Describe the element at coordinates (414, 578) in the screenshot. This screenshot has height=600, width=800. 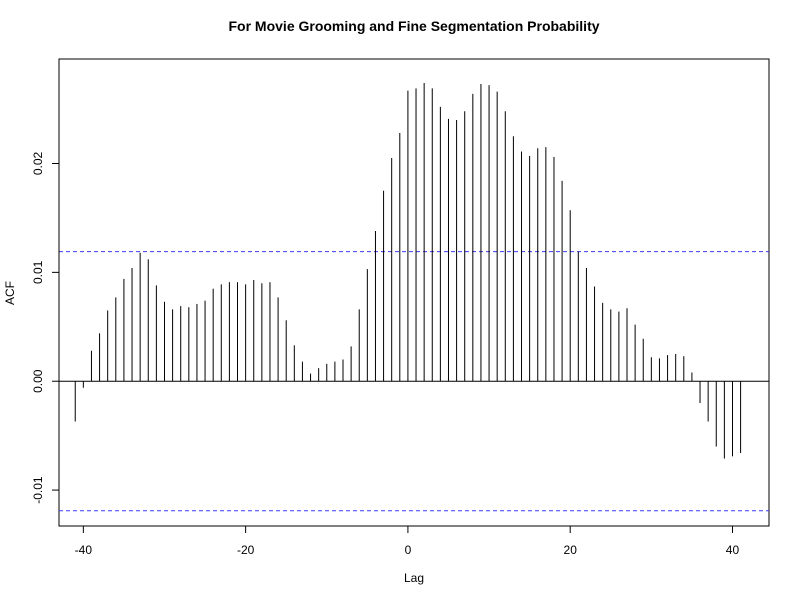
I see `x-axis-label: Lag` at that location.